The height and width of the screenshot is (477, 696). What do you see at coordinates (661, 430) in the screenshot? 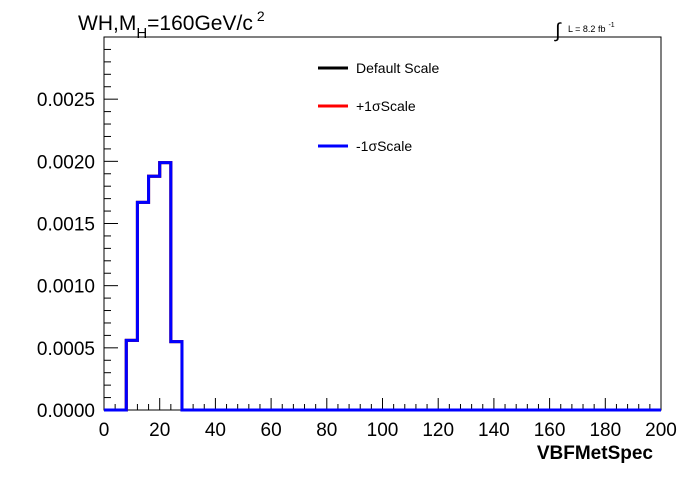
I see `x-tick-label: 200` at bounding box center [661, 430].